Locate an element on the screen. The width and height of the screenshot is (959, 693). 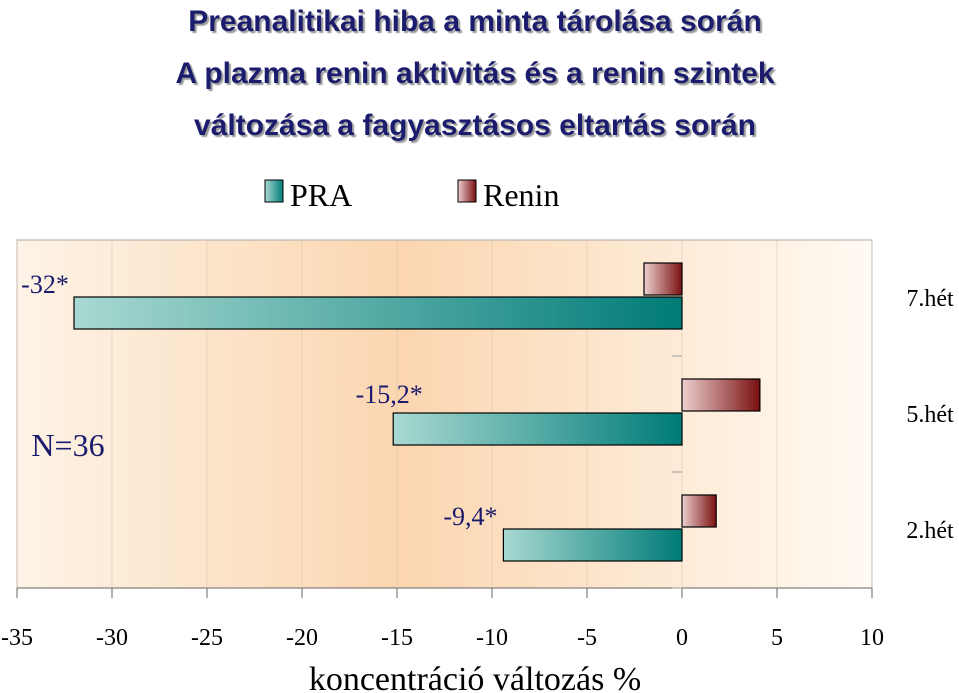
x-tick-label: -5 is located at coordinates (587, 638).